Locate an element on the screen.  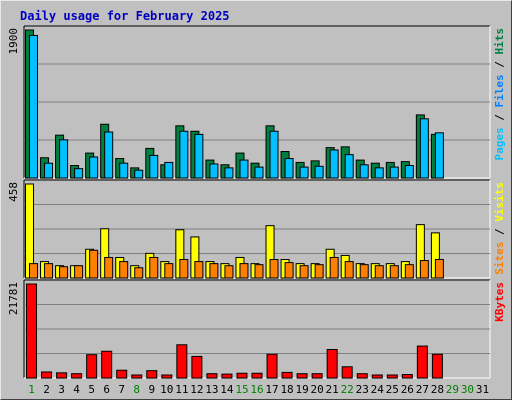
x-tick-label-7: 7 is located at coordinates (121, 389).